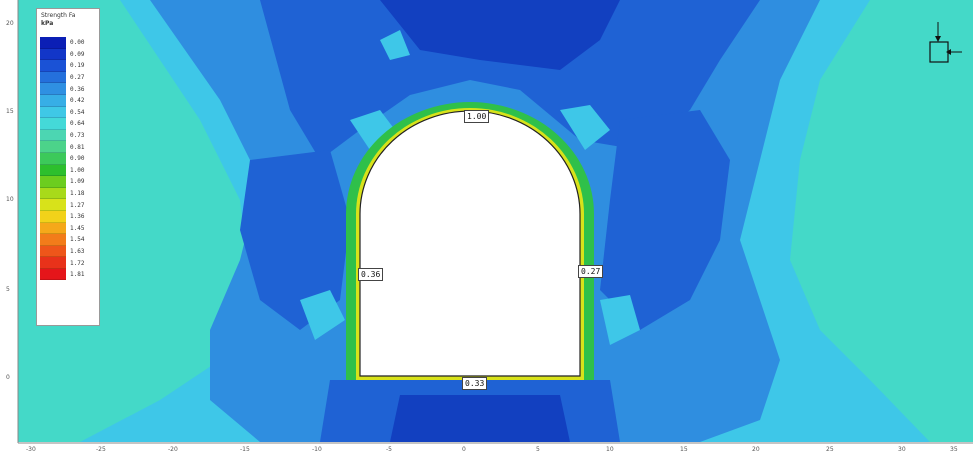  What do you see at coordinates (77, 43) in the screenshot?
I see `legend-value: 0.00` at bounding box center [77, 43].